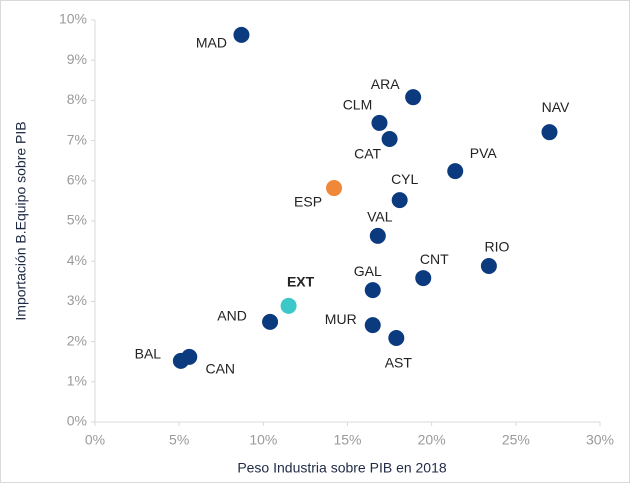 This screenshot has height=483, width=630. Describe the element at coordinates (21, 220) in the screenshot. I see `y-axis-title: Importación B.Equipo sobre PIB` at that location.